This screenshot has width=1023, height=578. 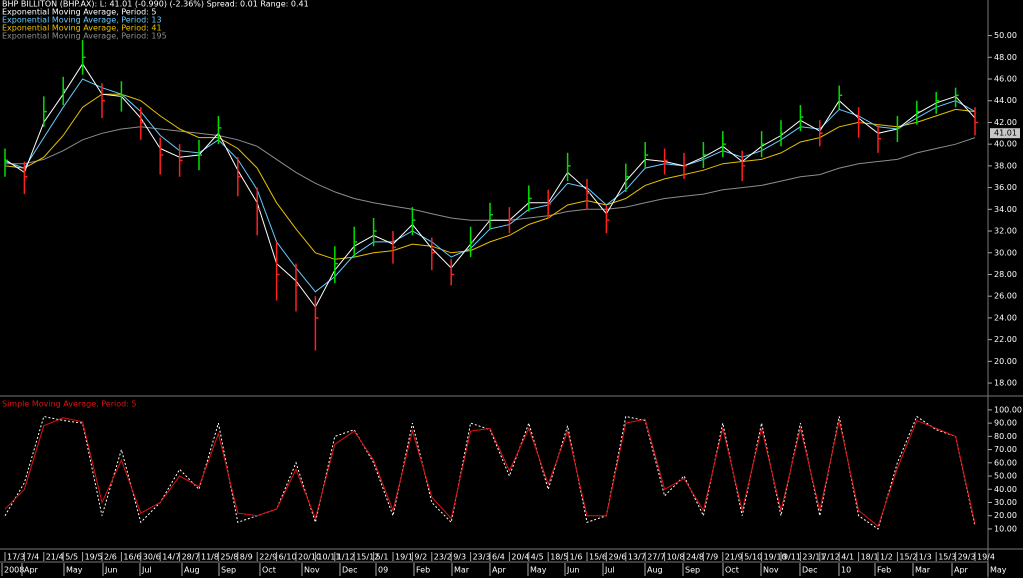 What do you see at coordinates (16, 557) in the screenshot?
I see `x-tick-label: 17/3` at bounding box center [16, 557].